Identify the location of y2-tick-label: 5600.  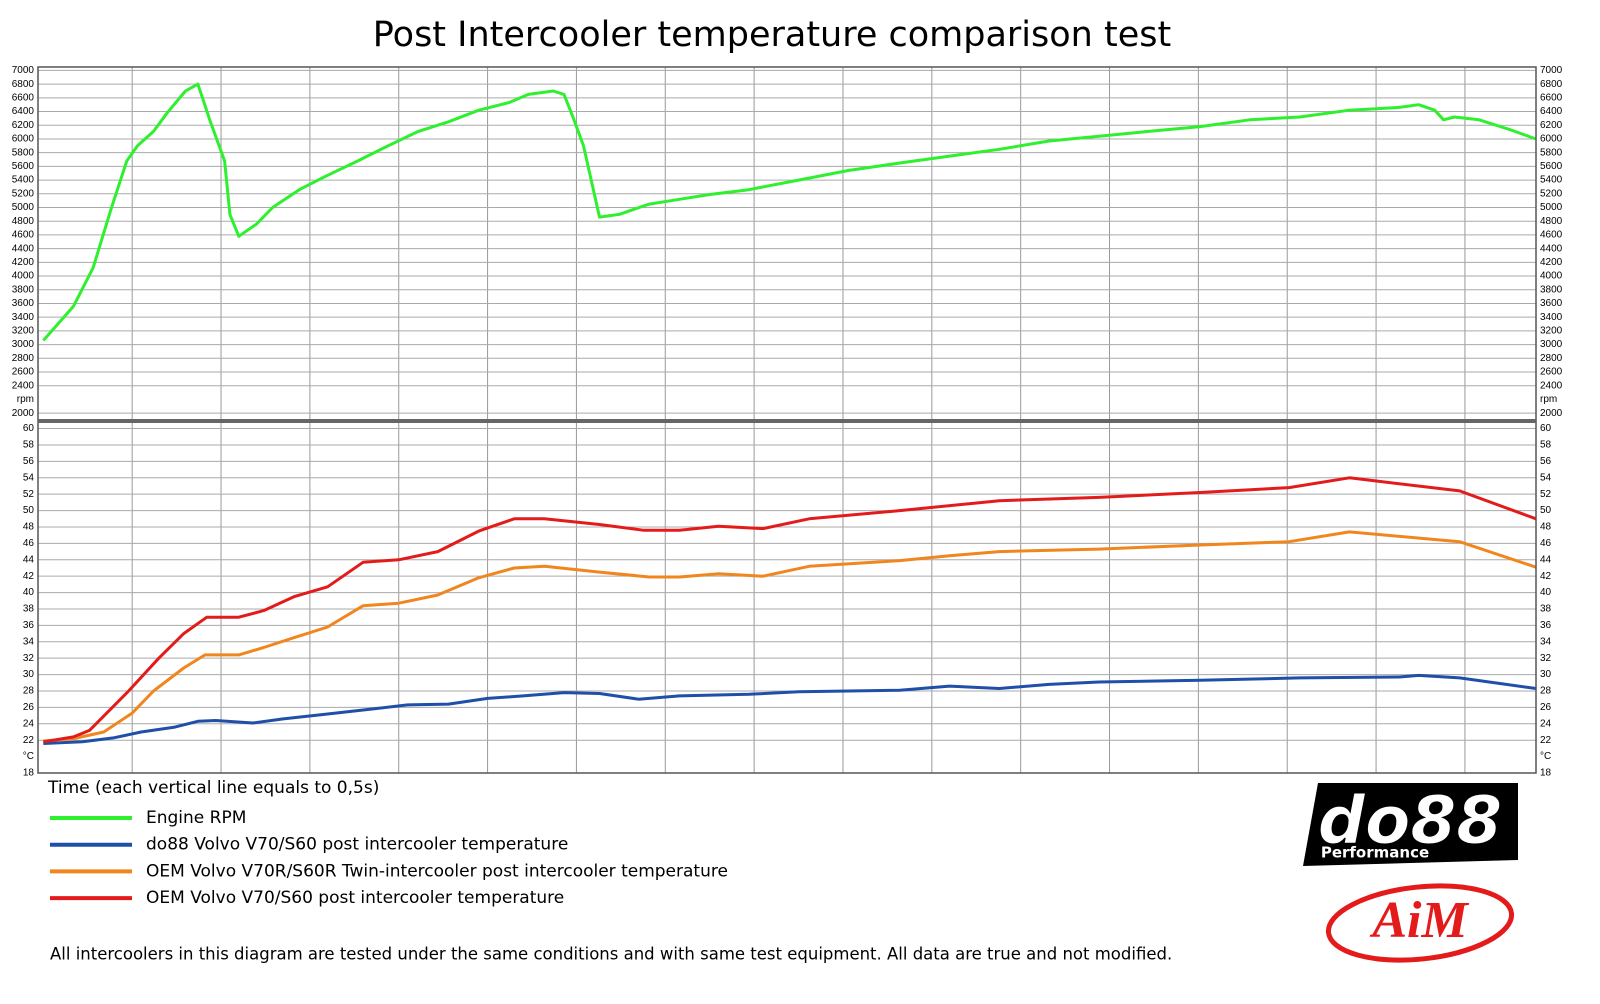
(1551, 166).